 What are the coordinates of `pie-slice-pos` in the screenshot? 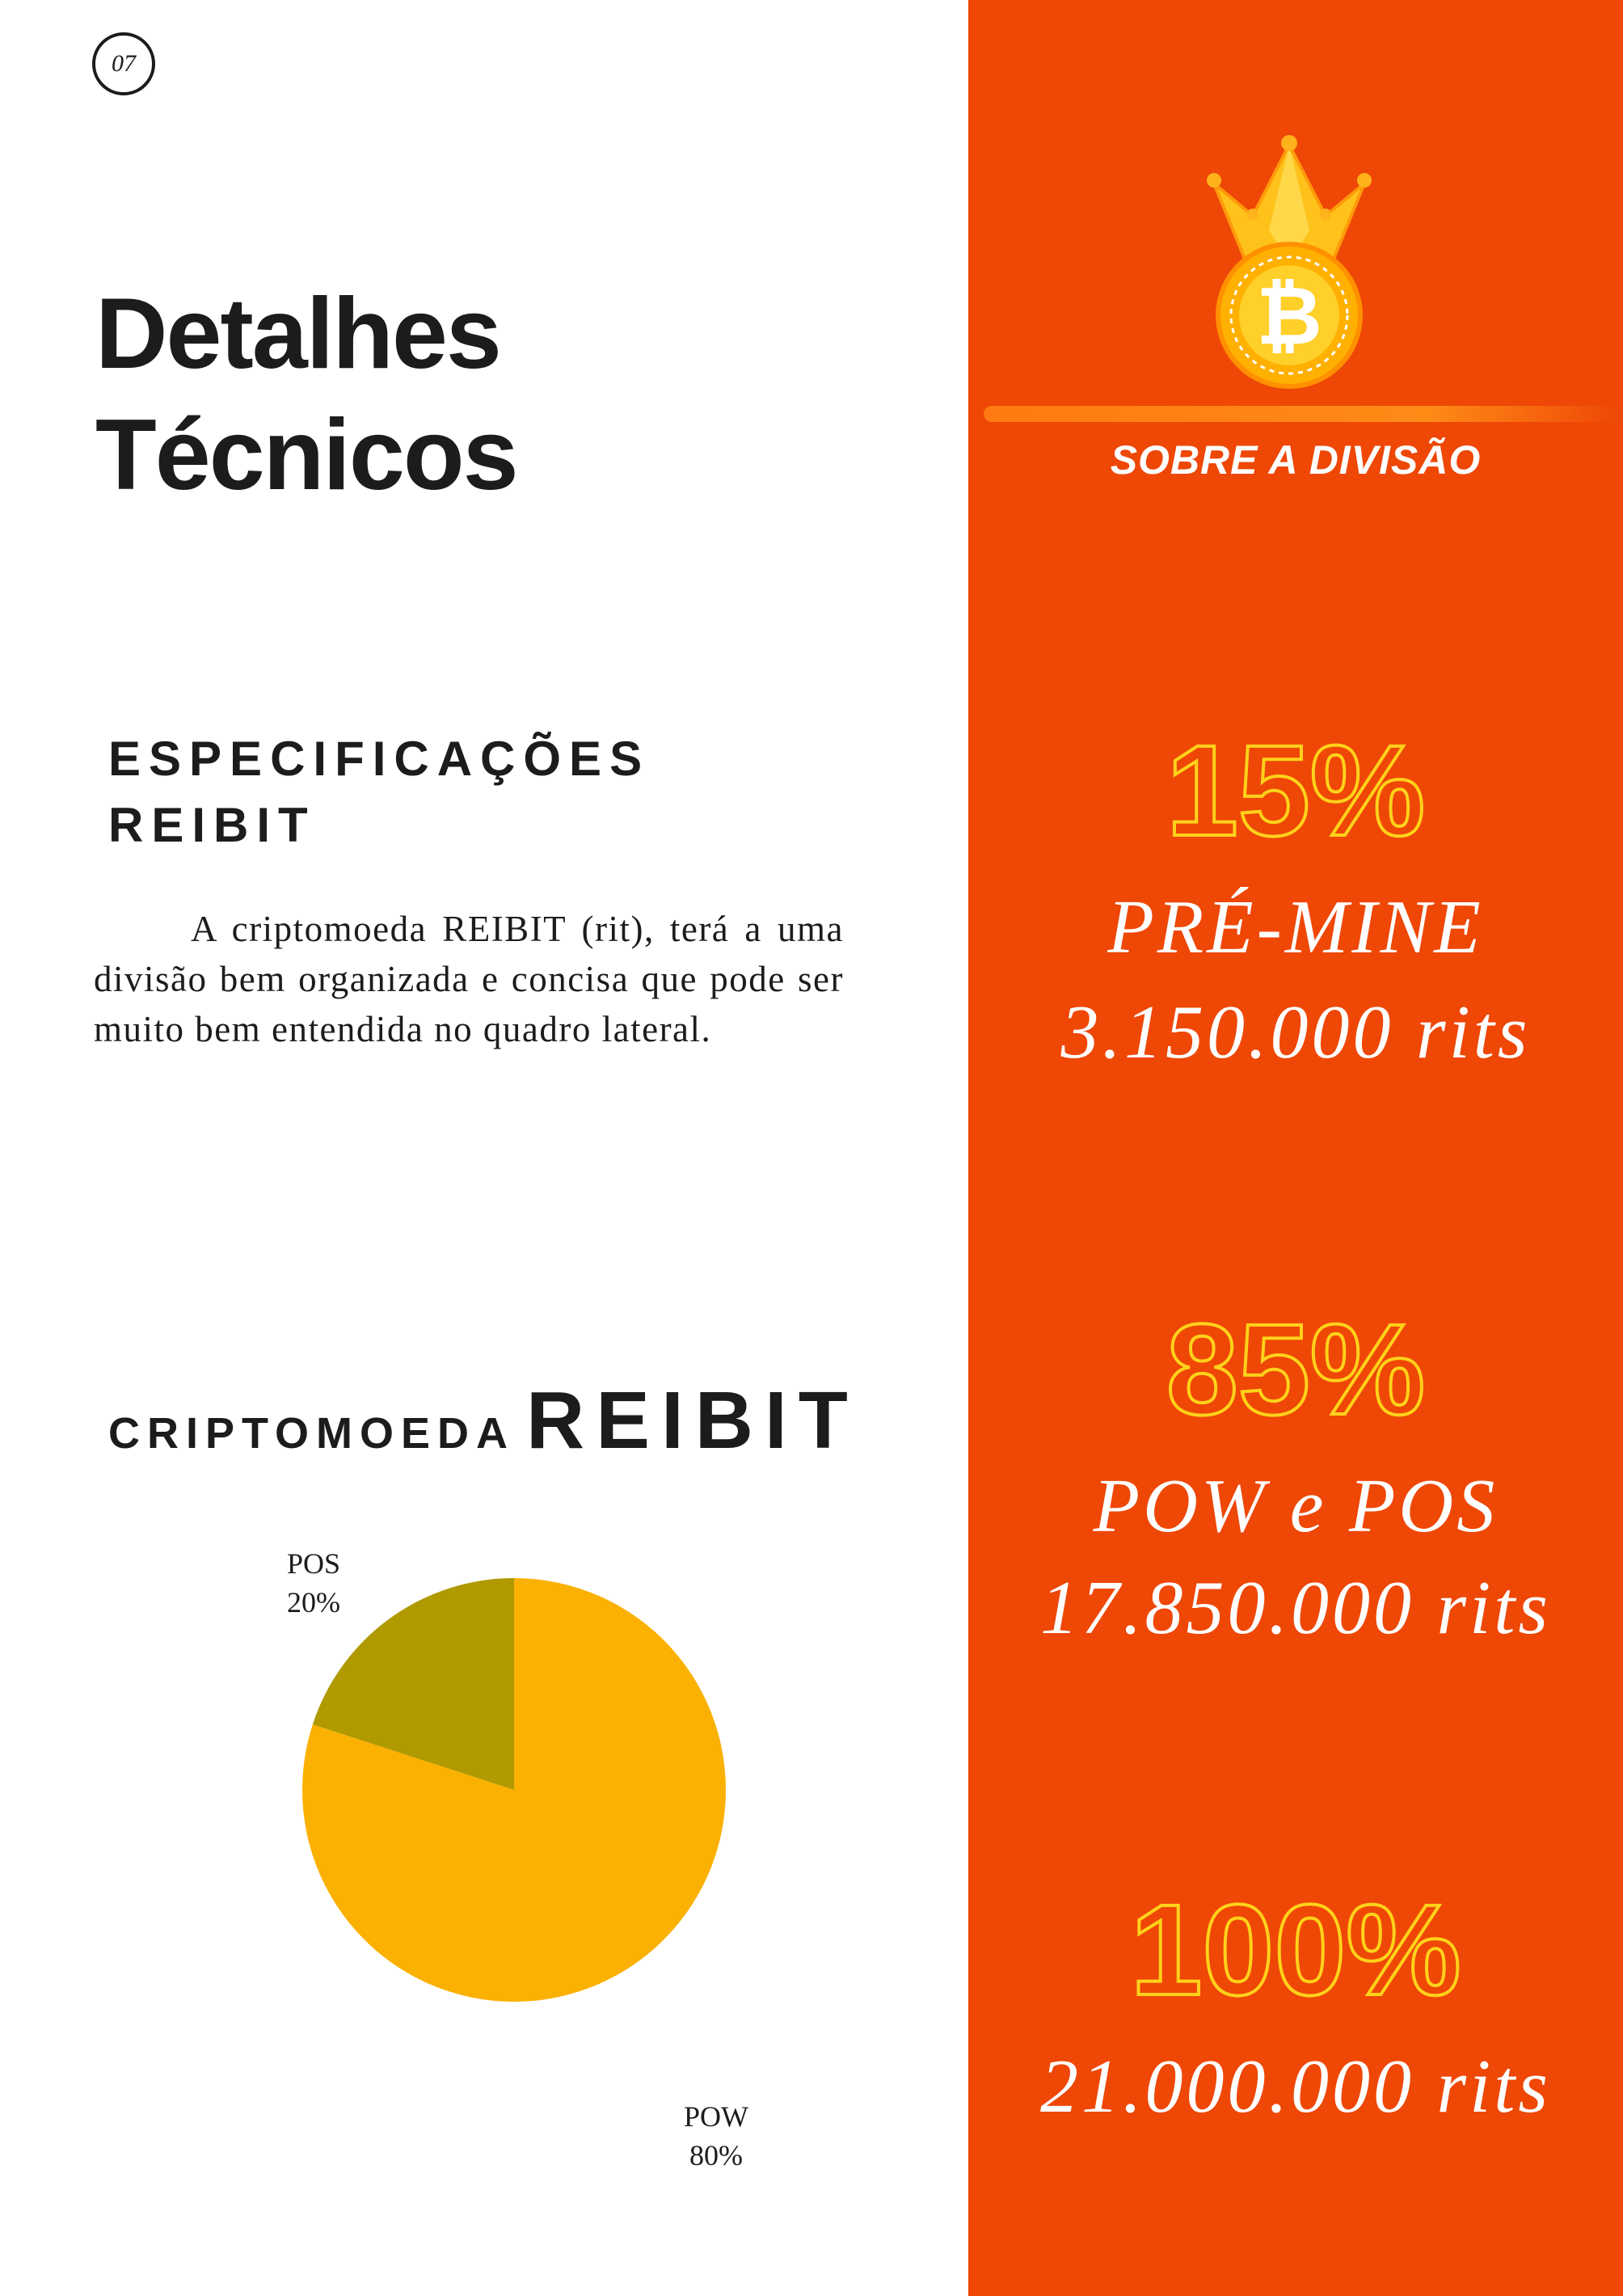 It's located at (413, 1684).